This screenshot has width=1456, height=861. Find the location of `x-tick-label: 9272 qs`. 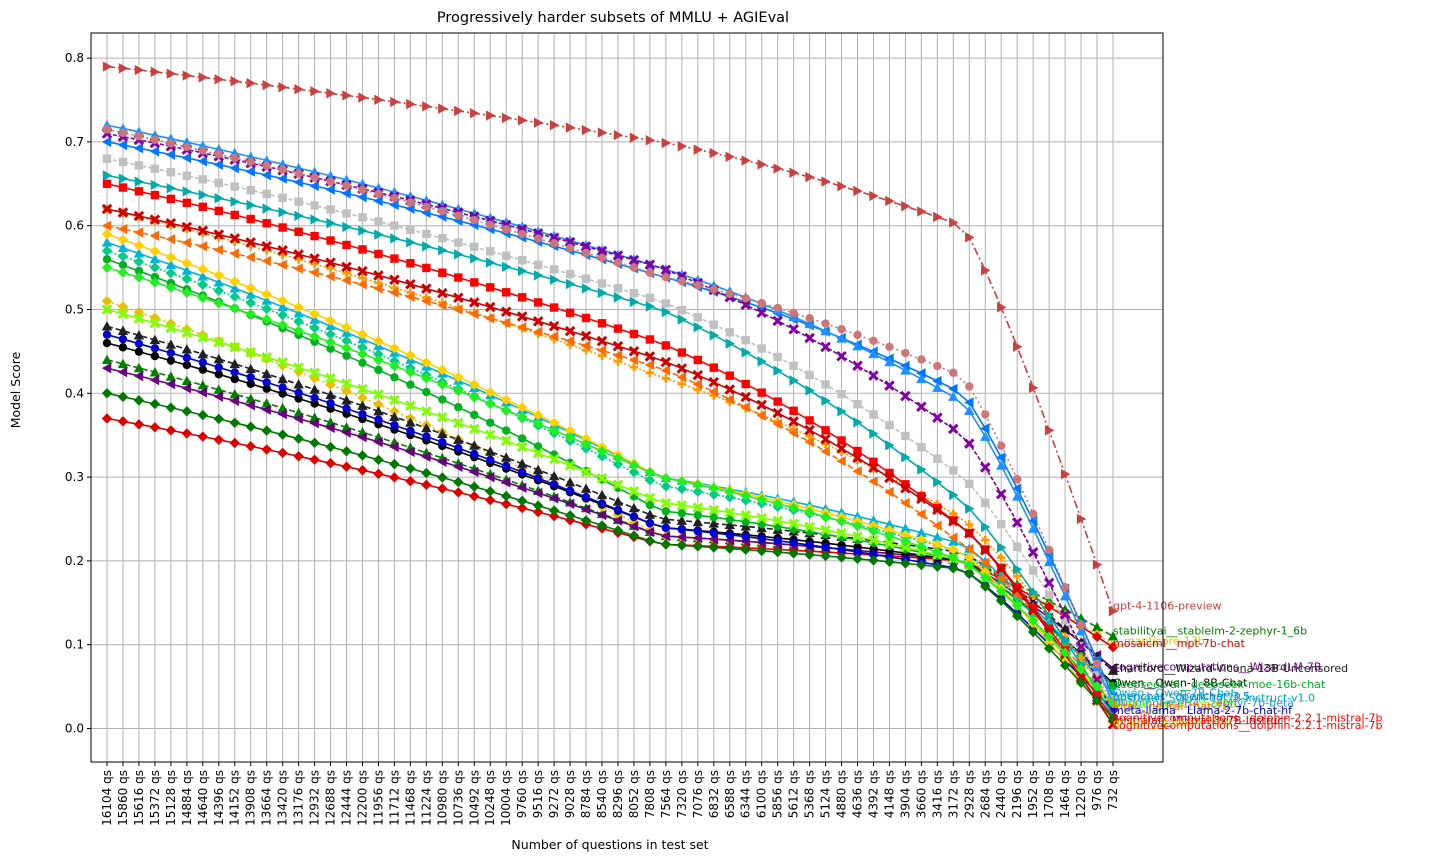

x-tick-label: 9272 qs is located at coordinates (554, 794).